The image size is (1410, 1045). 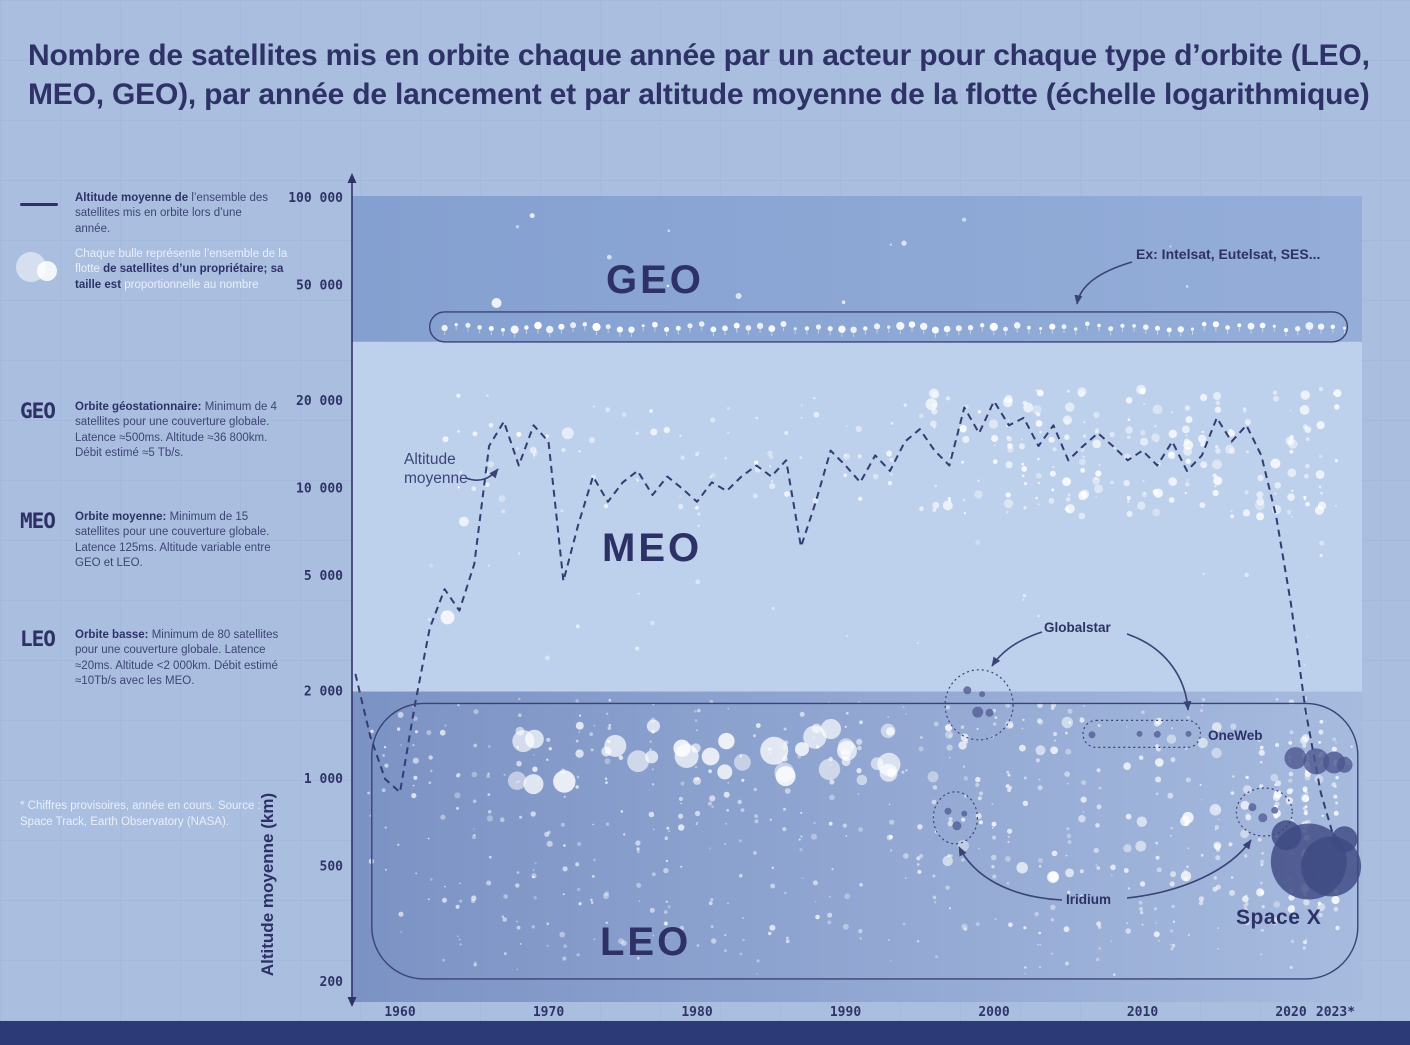 I want to click on iridium-annotation: Iridium, so click(x=1089, y=899).